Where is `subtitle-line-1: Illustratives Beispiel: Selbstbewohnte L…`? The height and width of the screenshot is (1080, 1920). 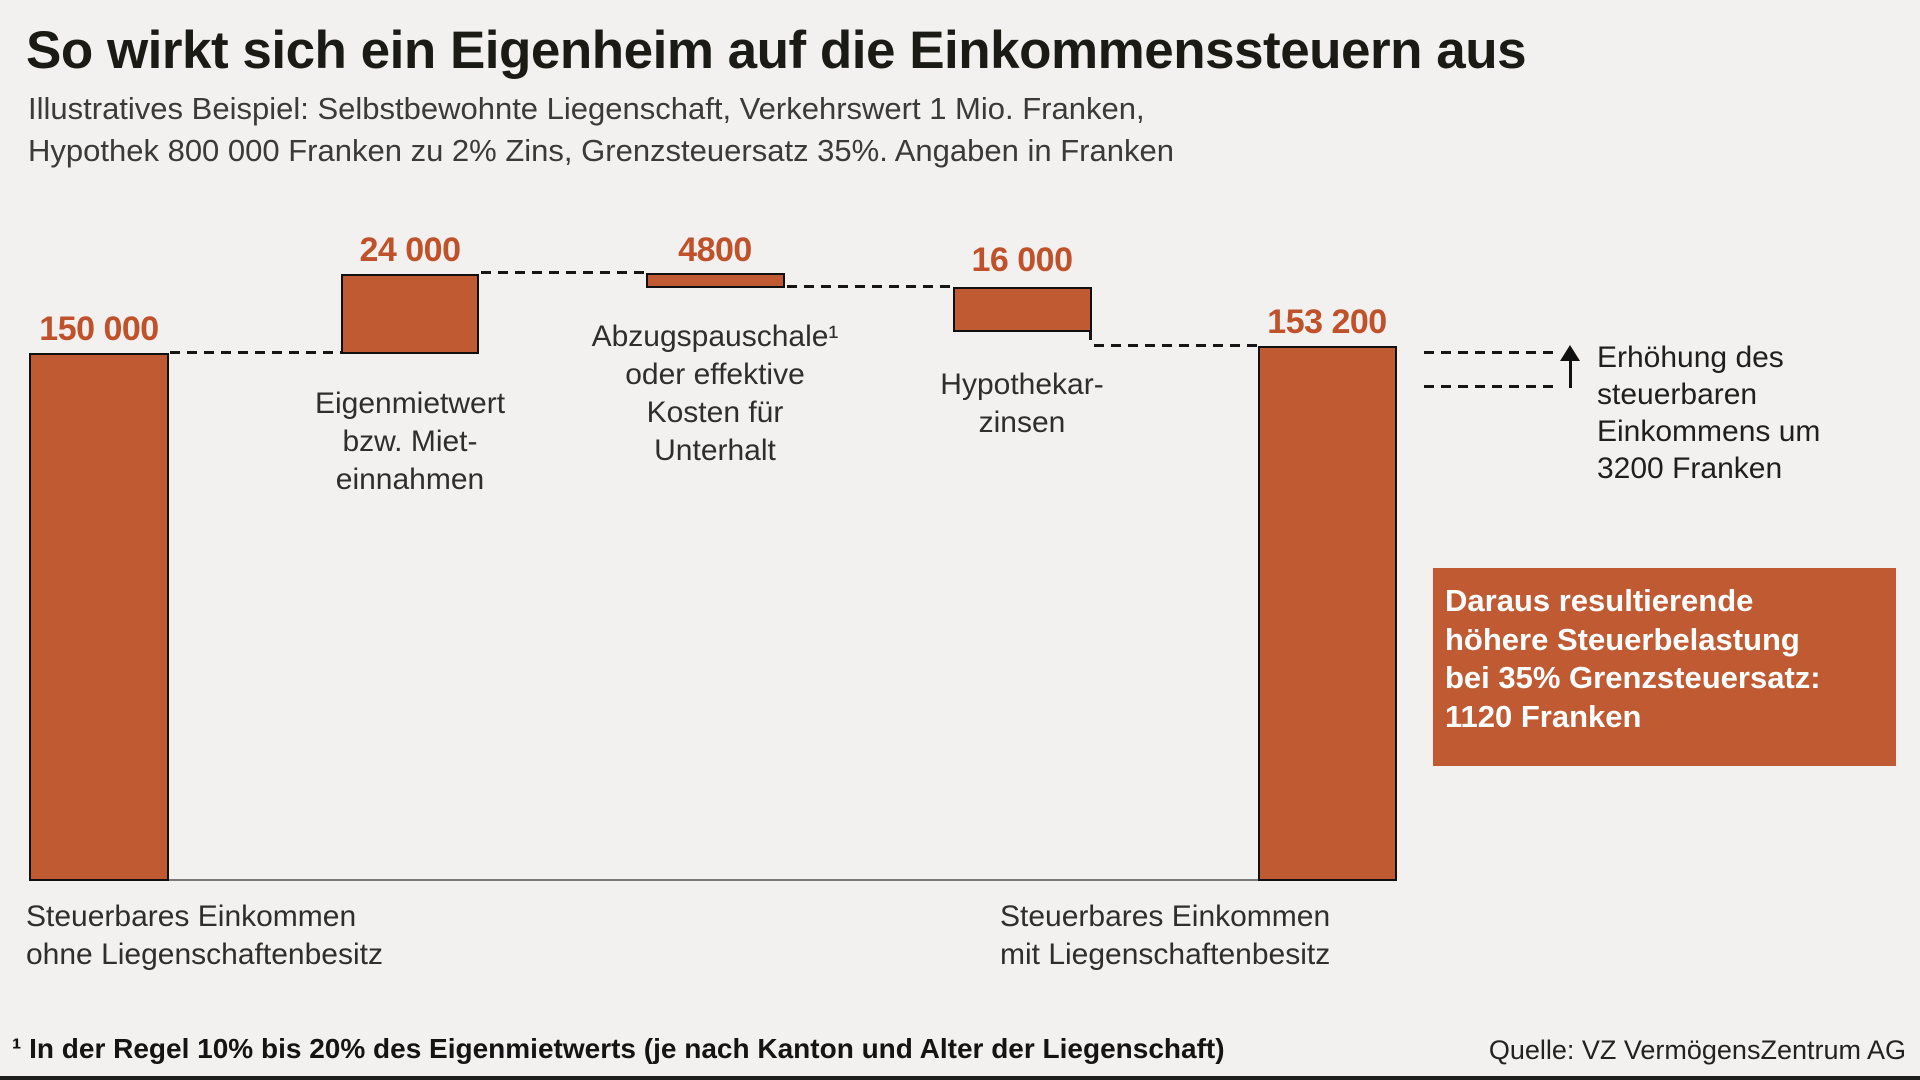 subtitle-line-1: Illustratives Beispiel: Selbstbewohnte L… is located at coordinates (586, 108).